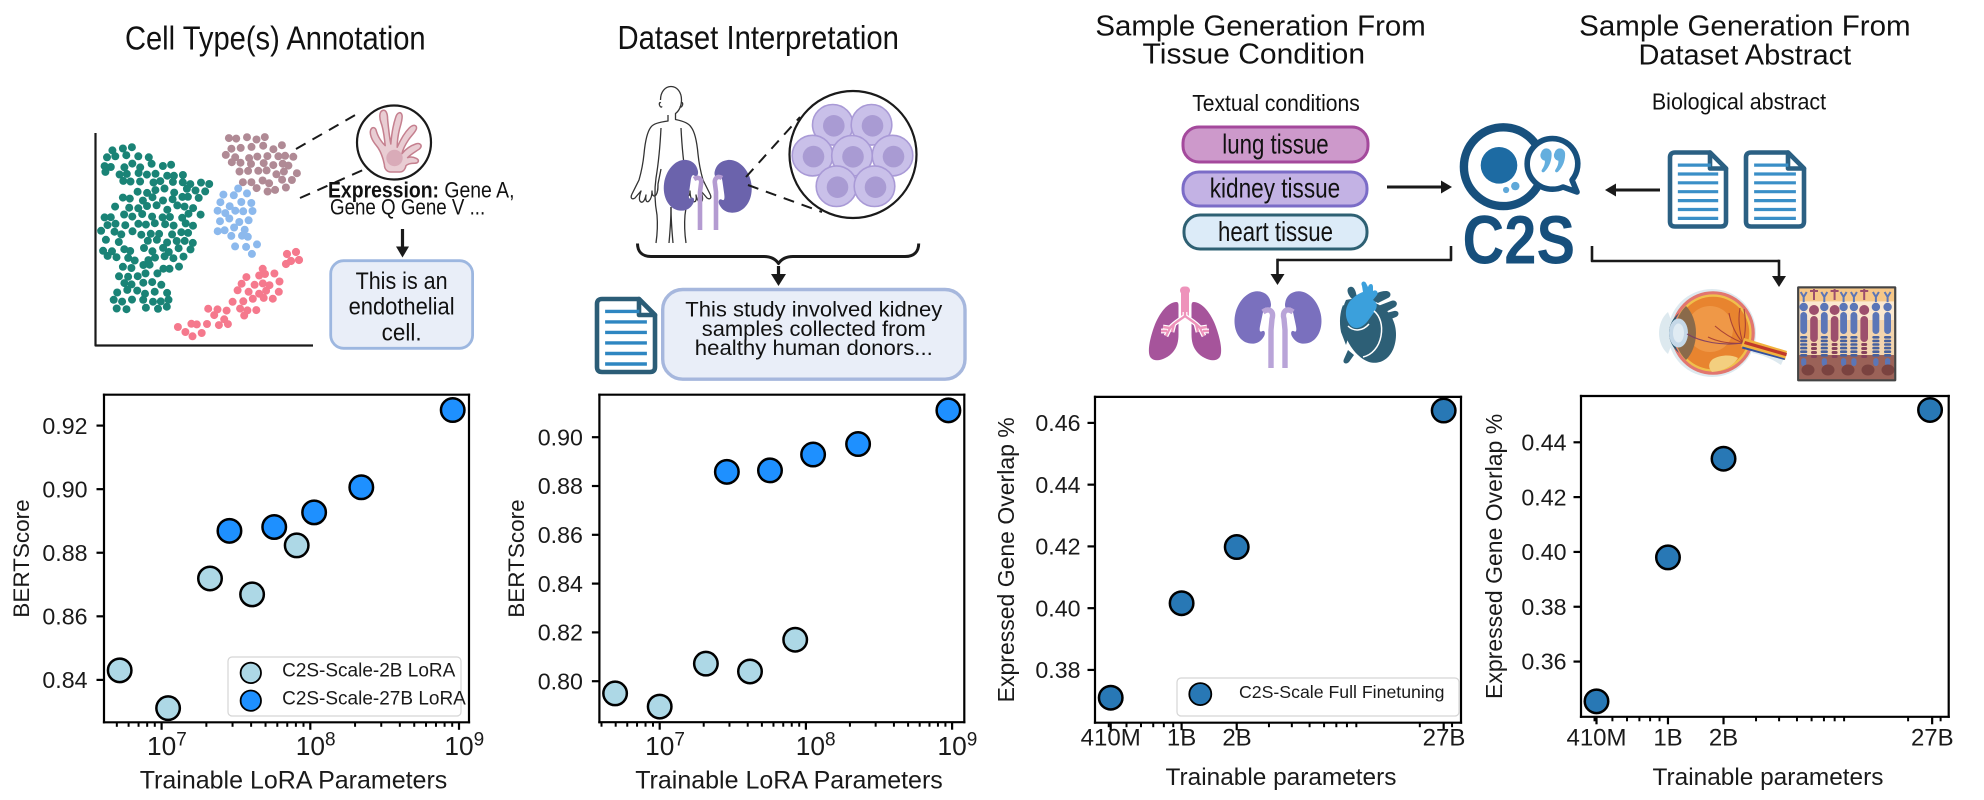 This screenshot has height=800, width=1984. Describe the element at coordinates (1057, 423) in the screenshot. I see `svg-text: 0.46` at that location.